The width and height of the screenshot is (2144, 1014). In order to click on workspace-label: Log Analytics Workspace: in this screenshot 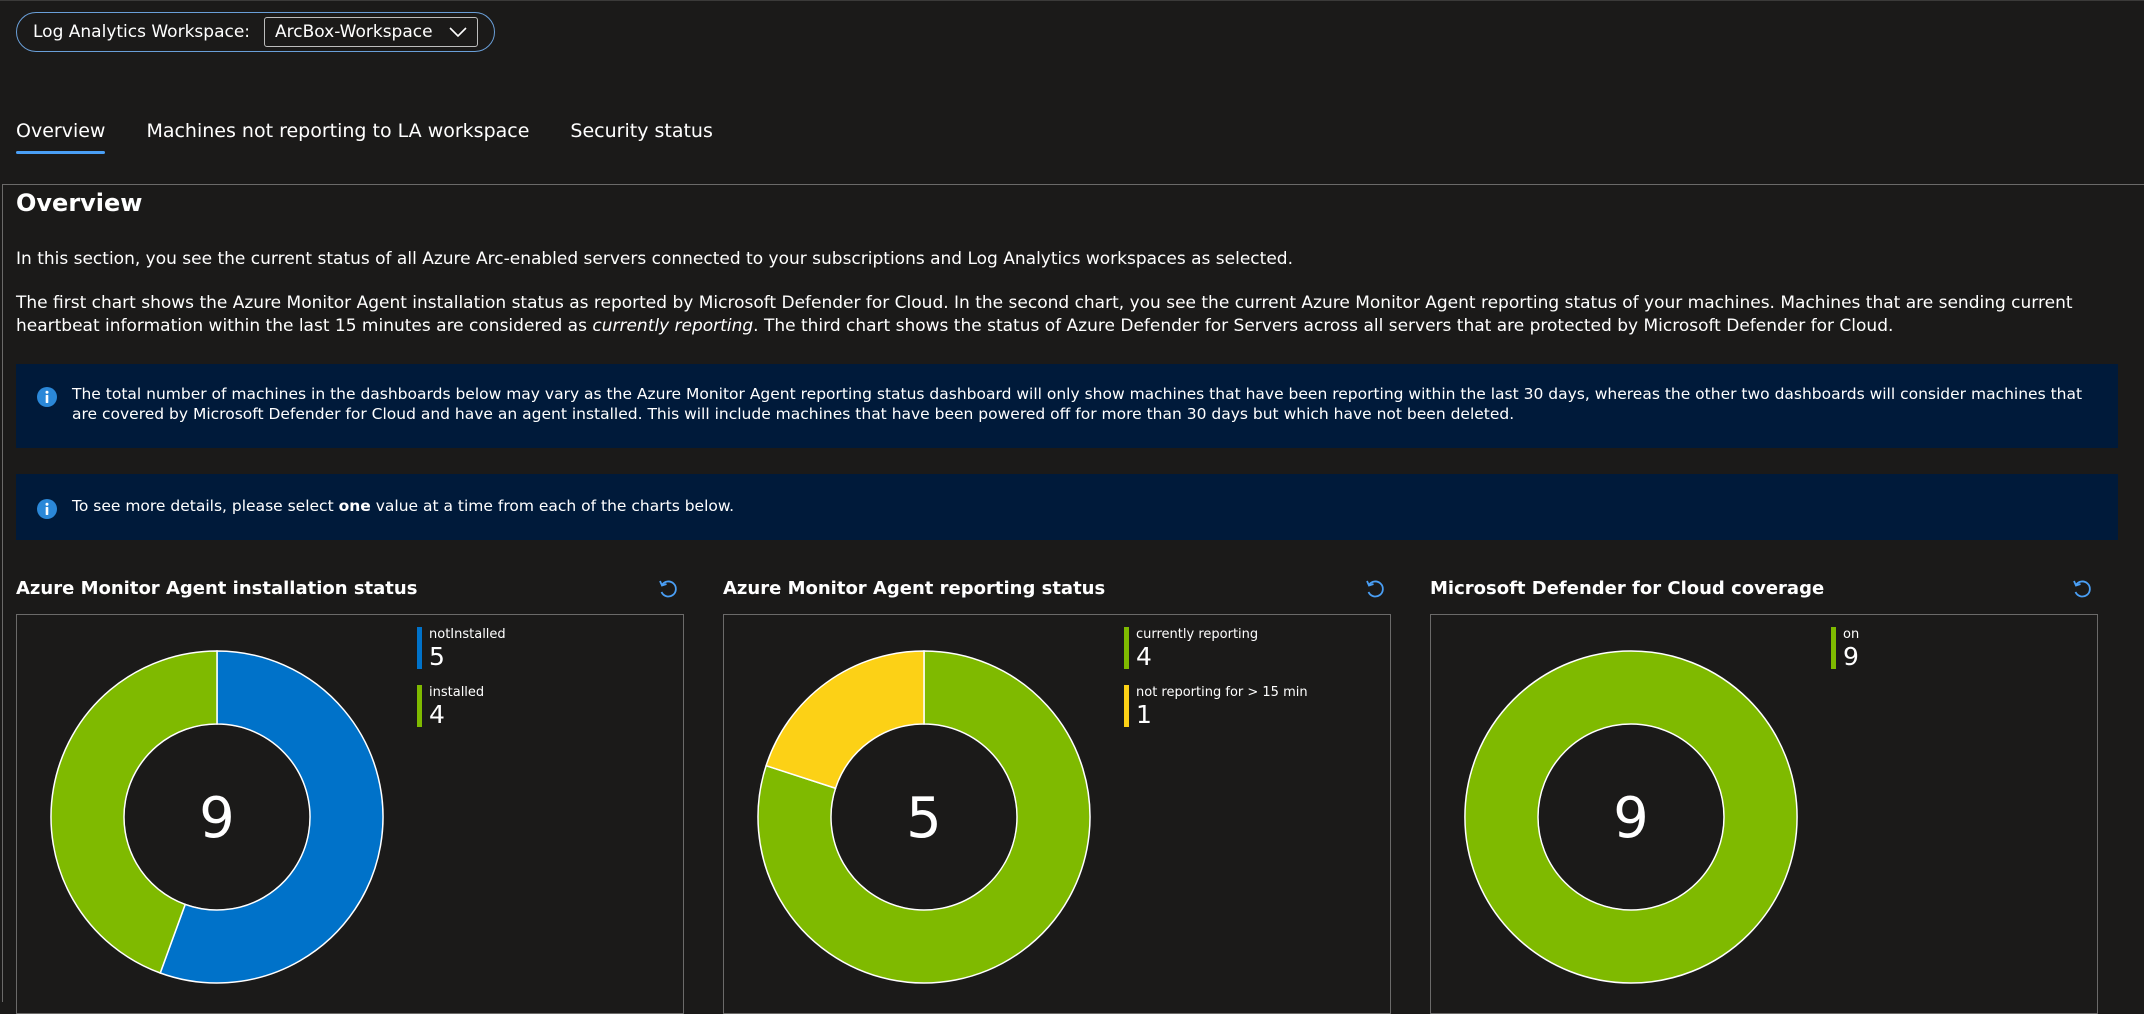, I will do `click(142, 32)`.